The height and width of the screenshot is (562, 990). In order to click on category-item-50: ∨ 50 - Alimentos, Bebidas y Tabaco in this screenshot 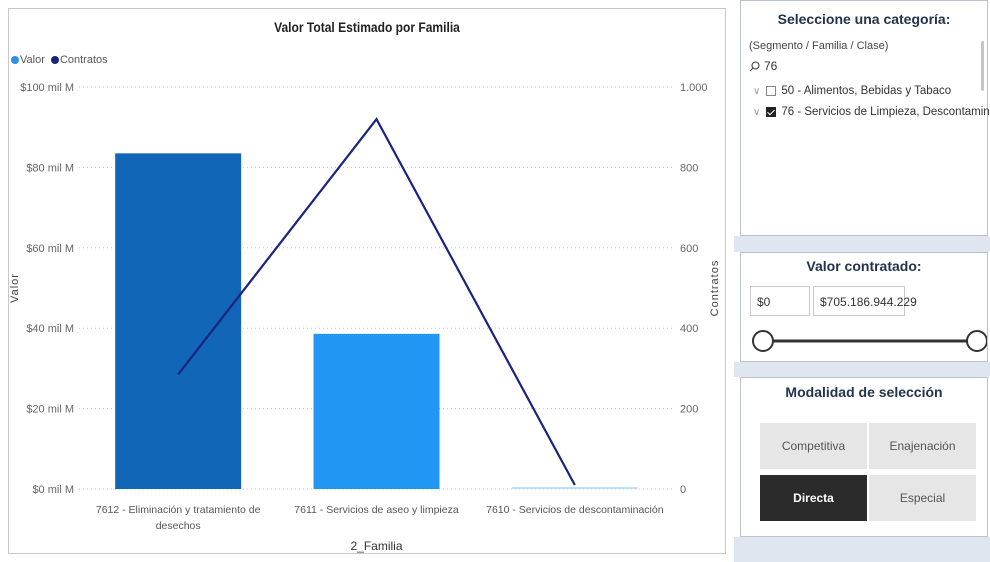, I will do `click(852, 91)`.